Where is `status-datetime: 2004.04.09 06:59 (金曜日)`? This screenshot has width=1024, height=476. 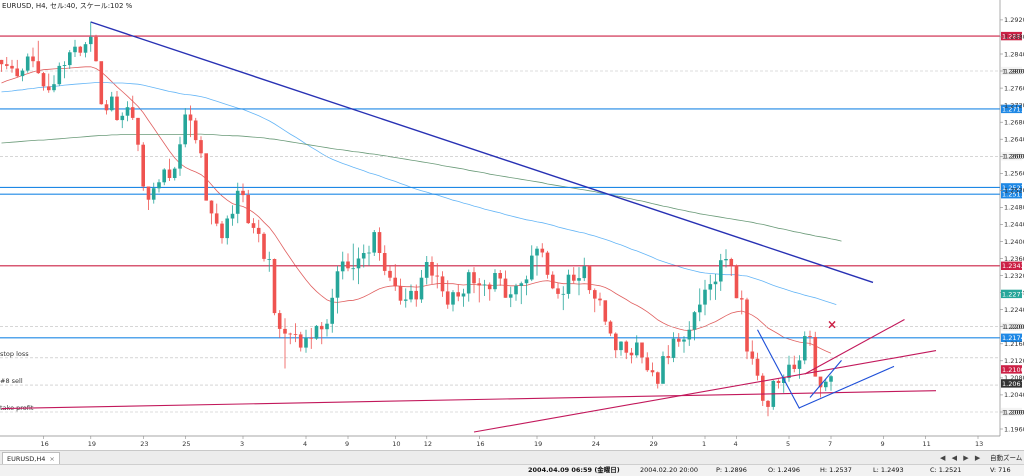 status-datetime: 2004.04.09 06:59 (金曜日) is located at coordinates (574, 470).